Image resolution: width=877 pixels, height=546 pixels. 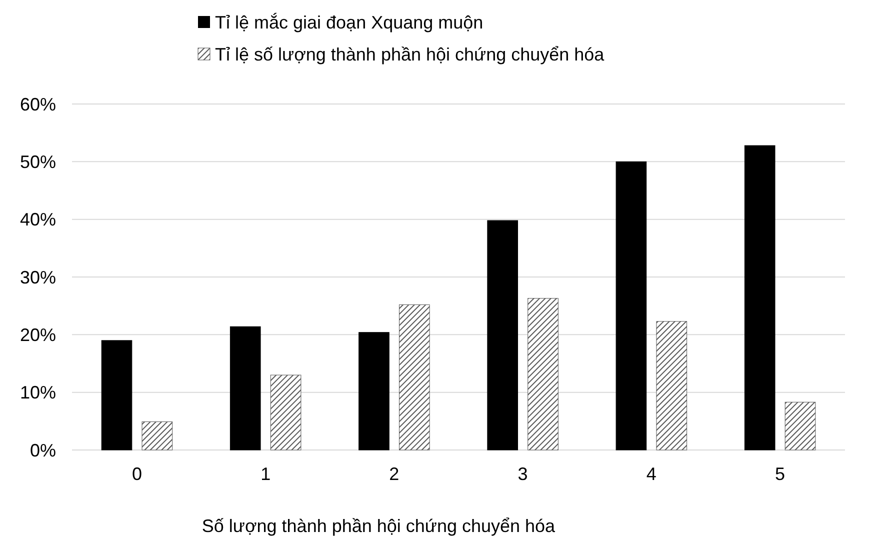 I want to click on x-tick-label: 2, so click(x=394, y=474).